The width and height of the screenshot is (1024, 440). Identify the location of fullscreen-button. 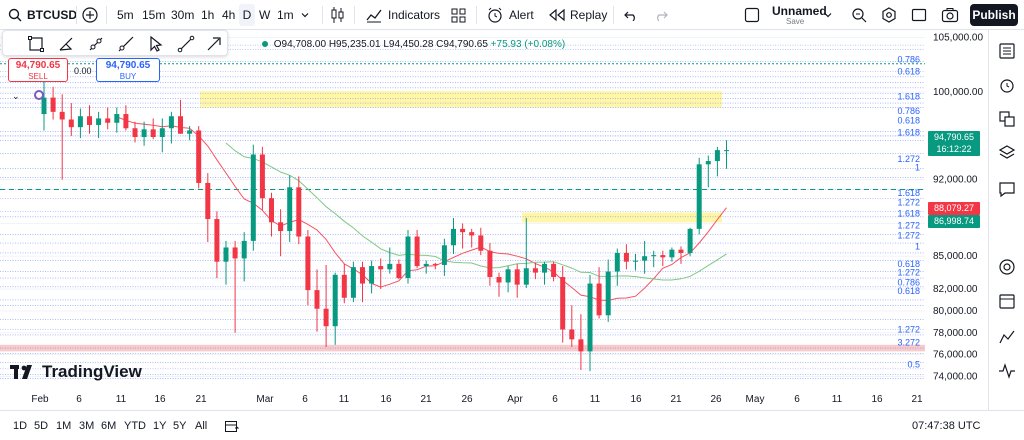
(919, 15).